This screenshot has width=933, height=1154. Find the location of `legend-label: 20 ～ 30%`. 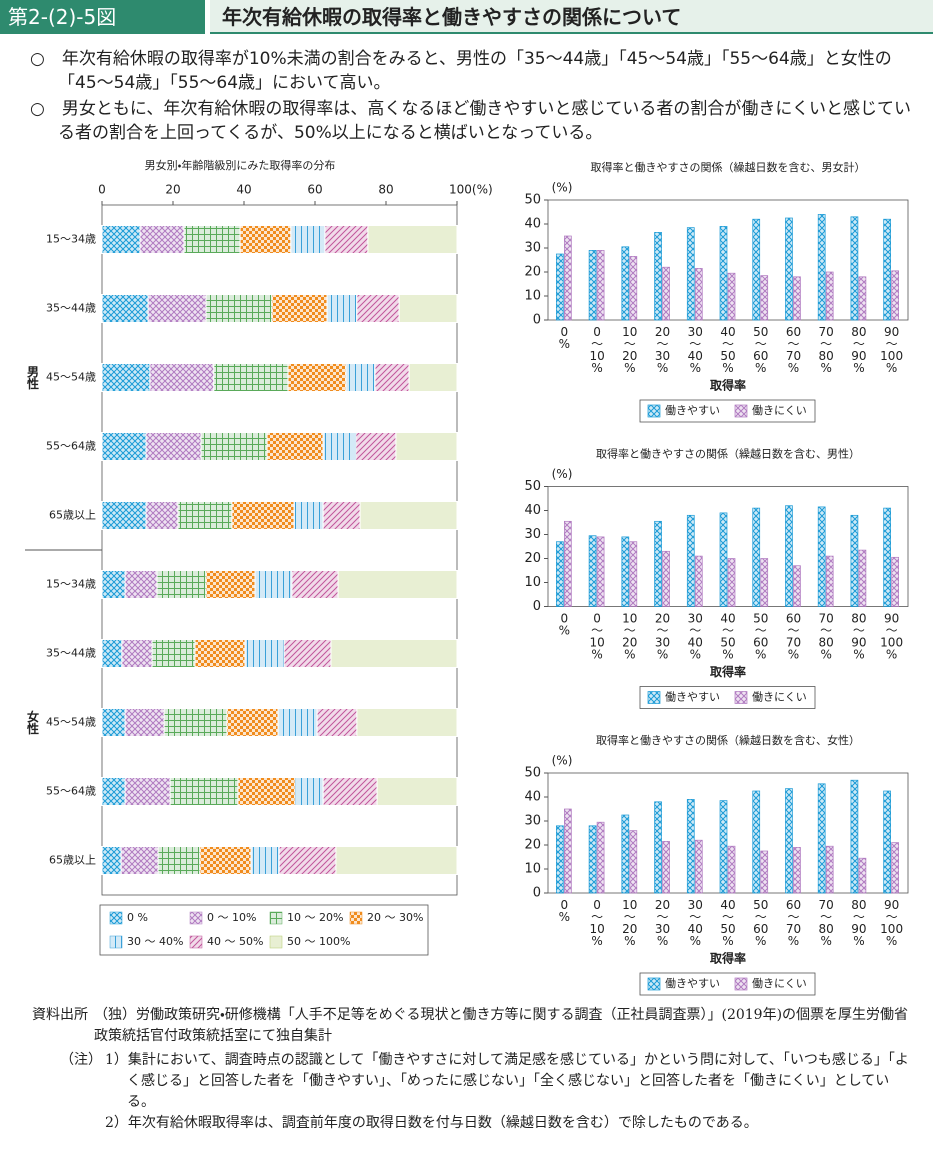

legend-label: 20 ～ 30% is located at coordinates (395, 917).